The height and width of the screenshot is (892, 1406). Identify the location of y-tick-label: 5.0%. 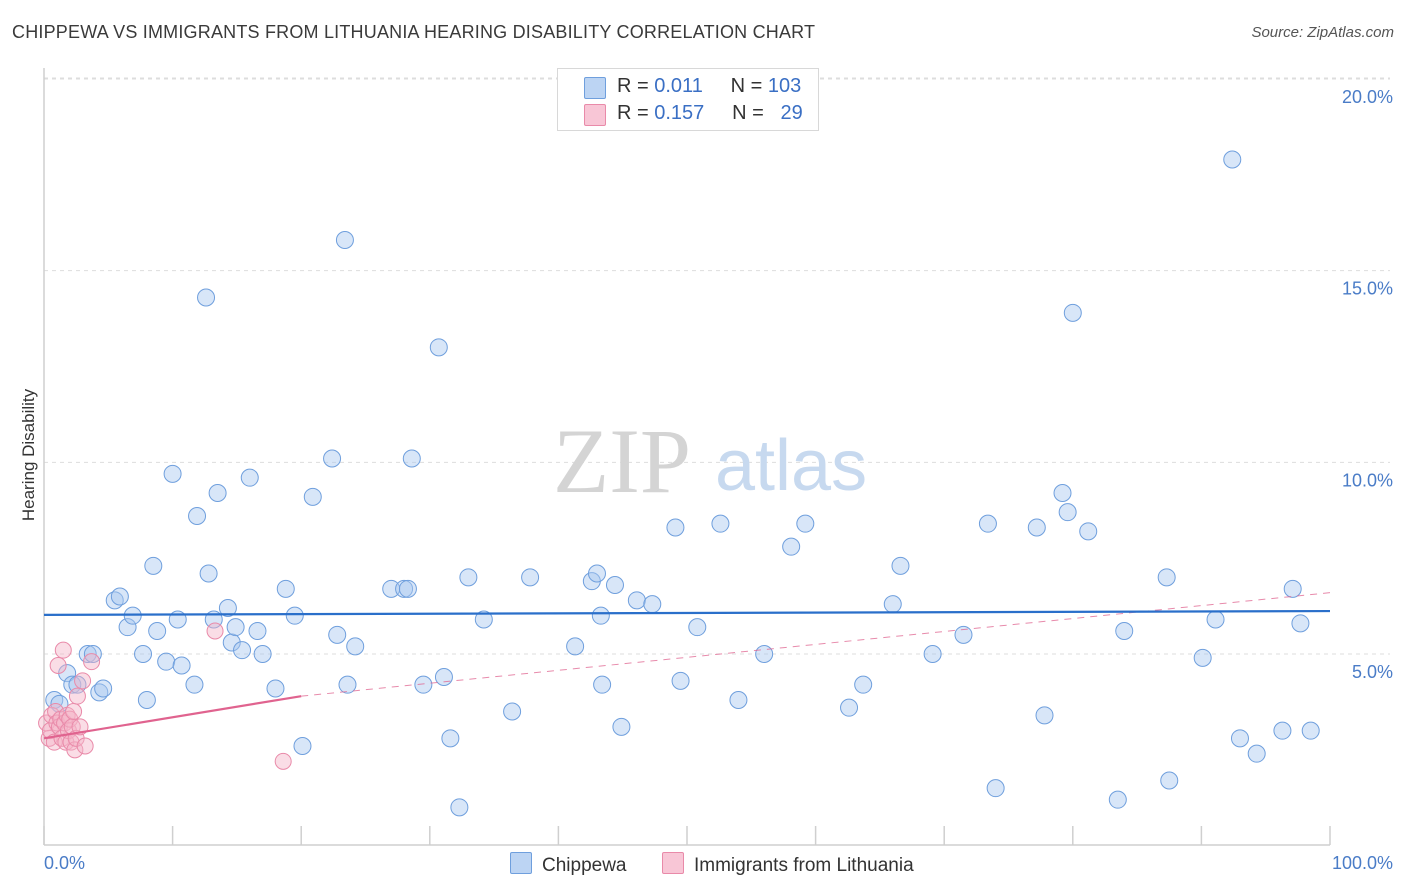
(1372, 672).